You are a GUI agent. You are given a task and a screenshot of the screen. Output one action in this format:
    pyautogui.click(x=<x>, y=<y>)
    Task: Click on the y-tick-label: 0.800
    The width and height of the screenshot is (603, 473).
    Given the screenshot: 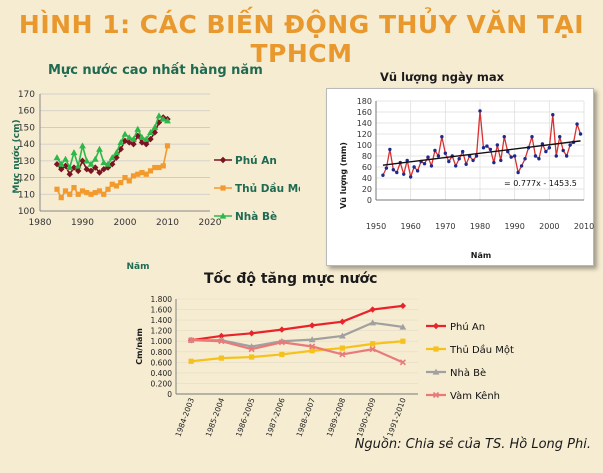 What is the action you would take?
    pyautogui.click(x=162, y=352)
    